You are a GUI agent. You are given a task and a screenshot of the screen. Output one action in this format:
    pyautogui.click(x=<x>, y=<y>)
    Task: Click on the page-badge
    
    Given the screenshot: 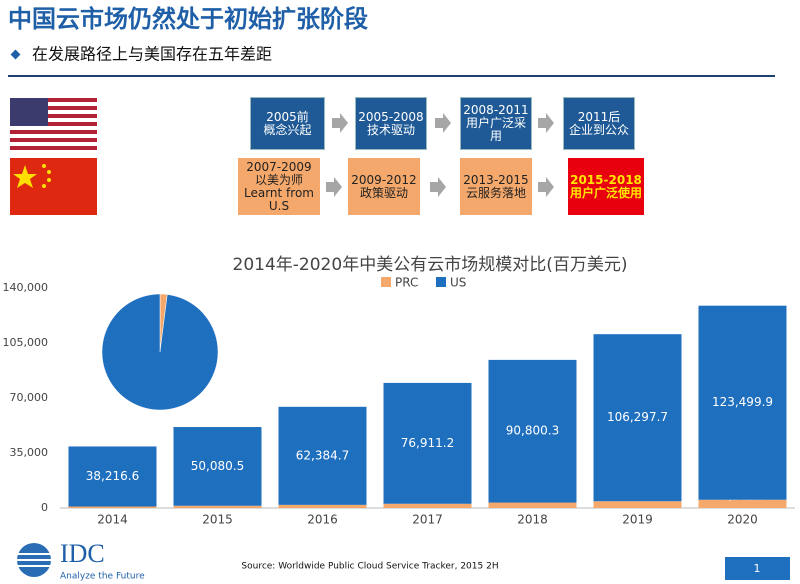 What is the action you would take?
    pyautogui.click(x=757, y=568)
    